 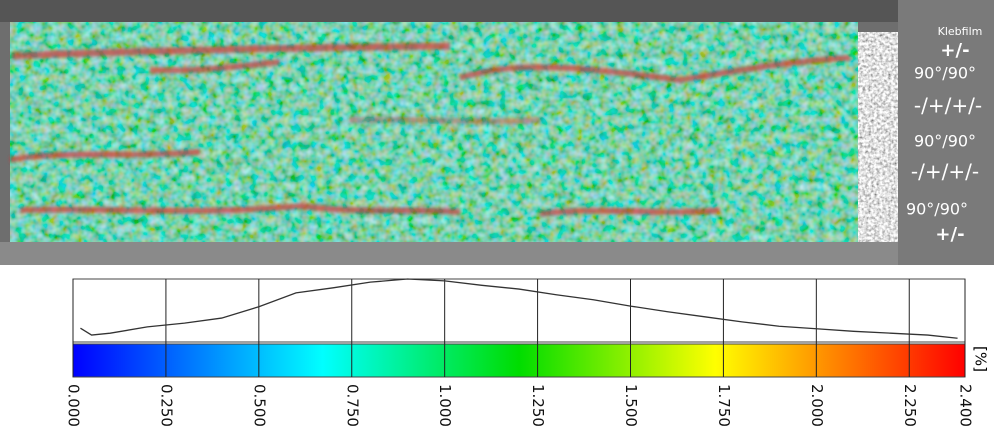 I want to click on x-tick-label: 2.400, so click(x=966, y=405).